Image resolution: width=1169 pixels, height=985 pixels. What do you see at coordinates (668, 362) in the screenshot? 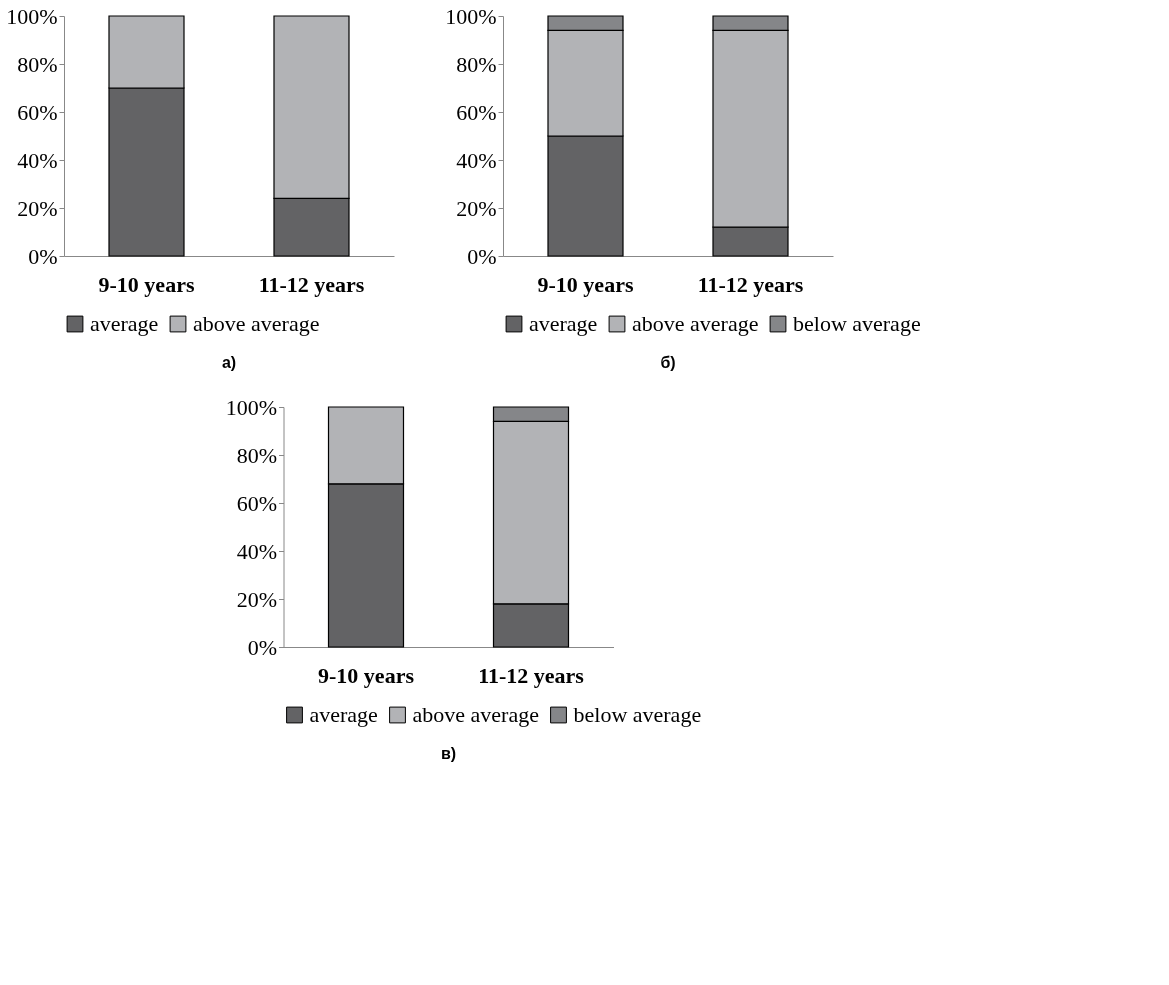
I see `text: б)` at bounding box center [668, 362].